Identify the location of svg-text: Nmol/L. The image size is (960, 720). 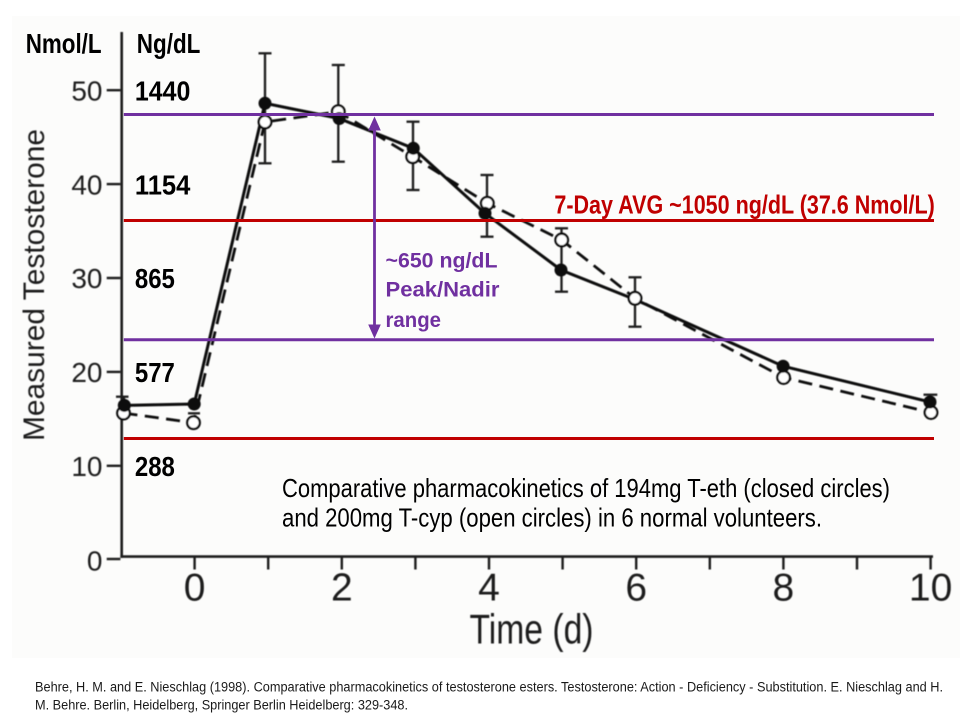
(64, 43).